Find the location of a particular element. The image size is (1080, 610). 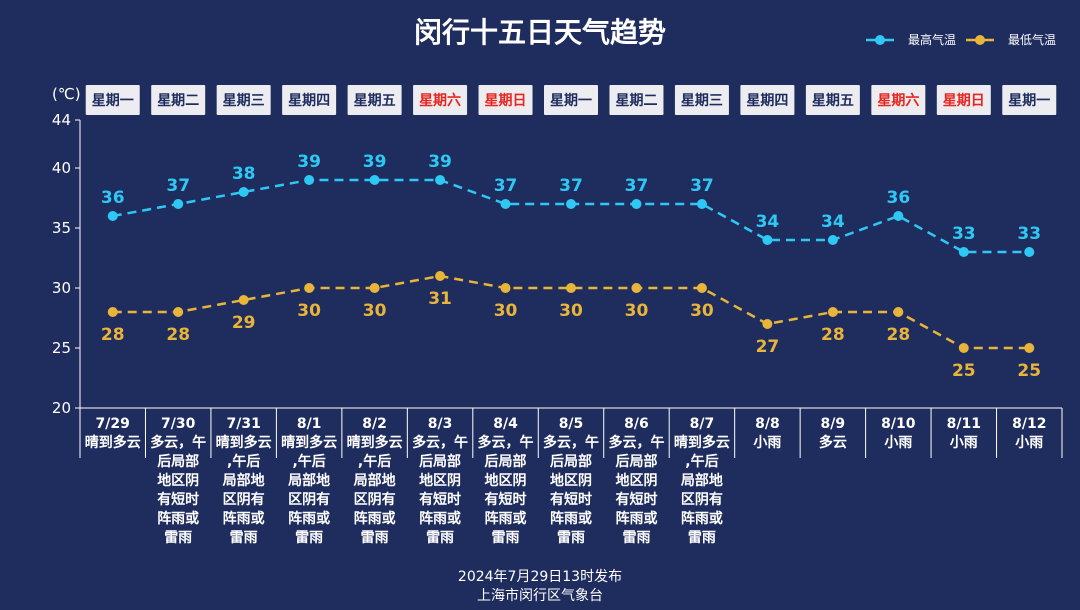

weekday-label: 星期日 is located at coordinates (964, 101).